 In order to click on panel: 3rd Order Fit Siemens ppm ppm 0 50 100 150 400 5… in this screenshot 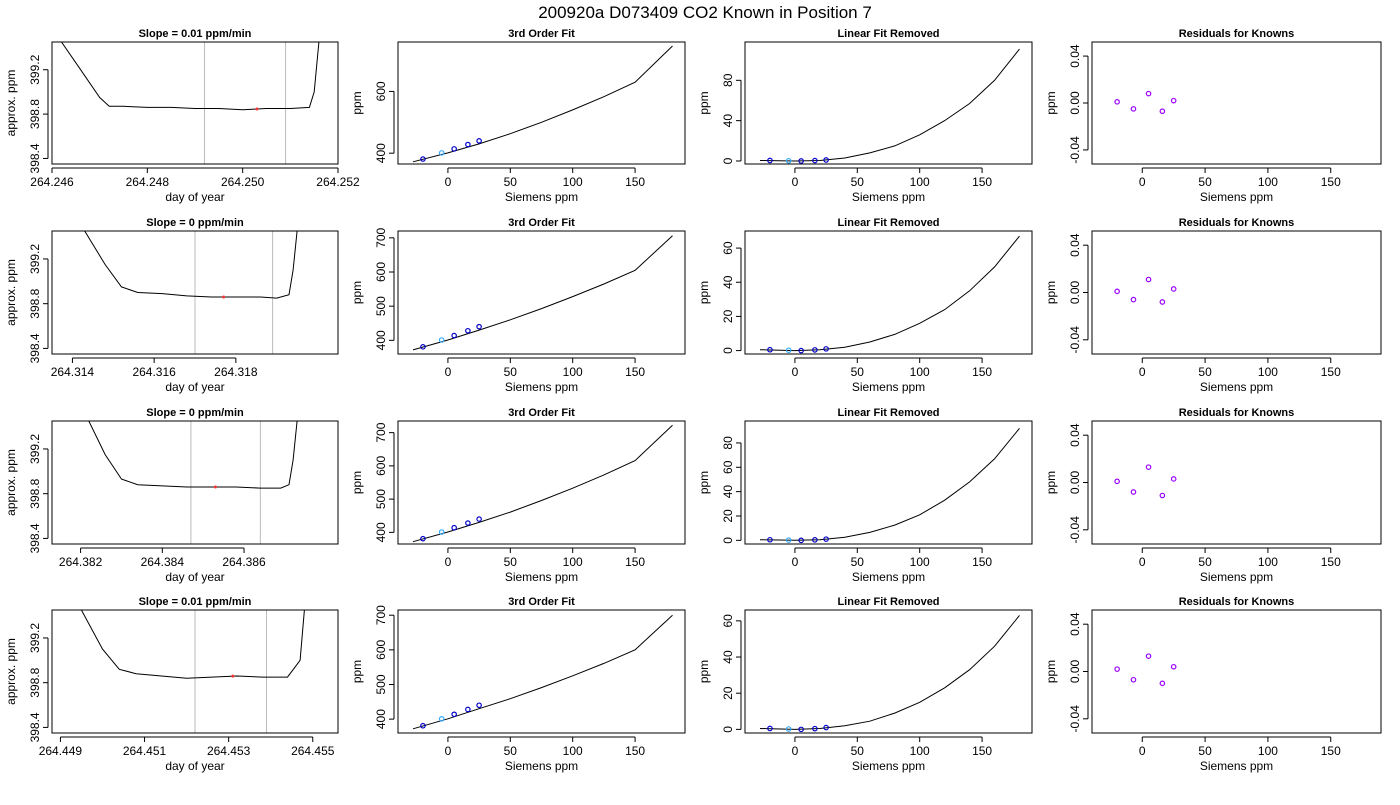, I will do `click(518, 305)`.